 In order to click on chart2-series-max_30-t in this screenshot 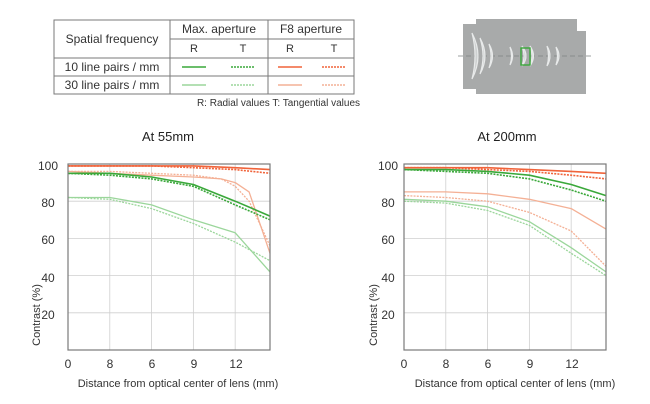, I will do `click(505, 238)`.